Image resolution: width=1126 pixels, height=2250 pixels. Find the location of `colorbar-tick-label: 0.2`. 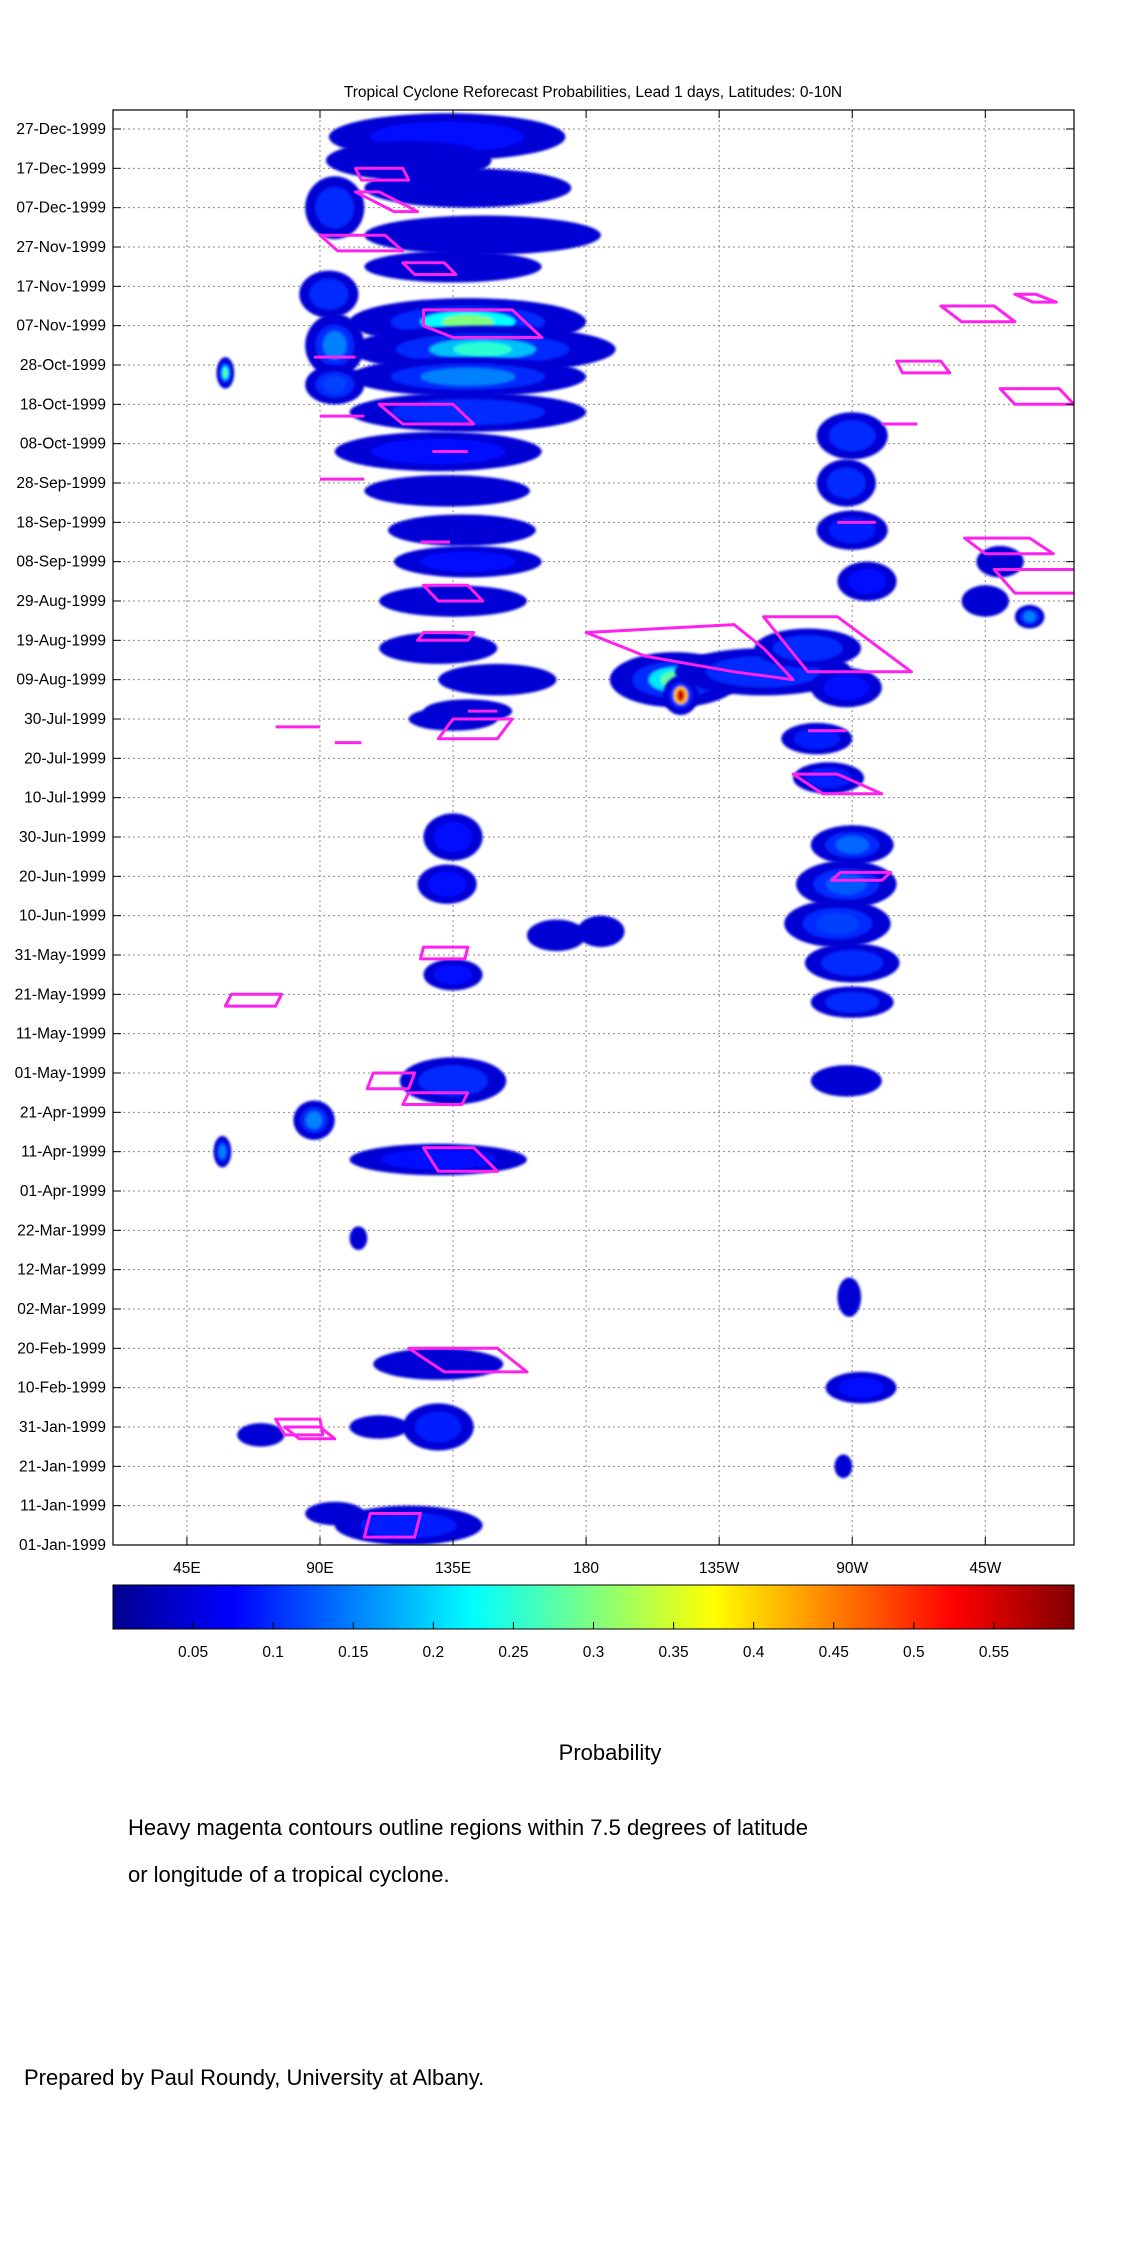

colorbar-tick-label: 0.2 is located at coordinates (434, 1652).